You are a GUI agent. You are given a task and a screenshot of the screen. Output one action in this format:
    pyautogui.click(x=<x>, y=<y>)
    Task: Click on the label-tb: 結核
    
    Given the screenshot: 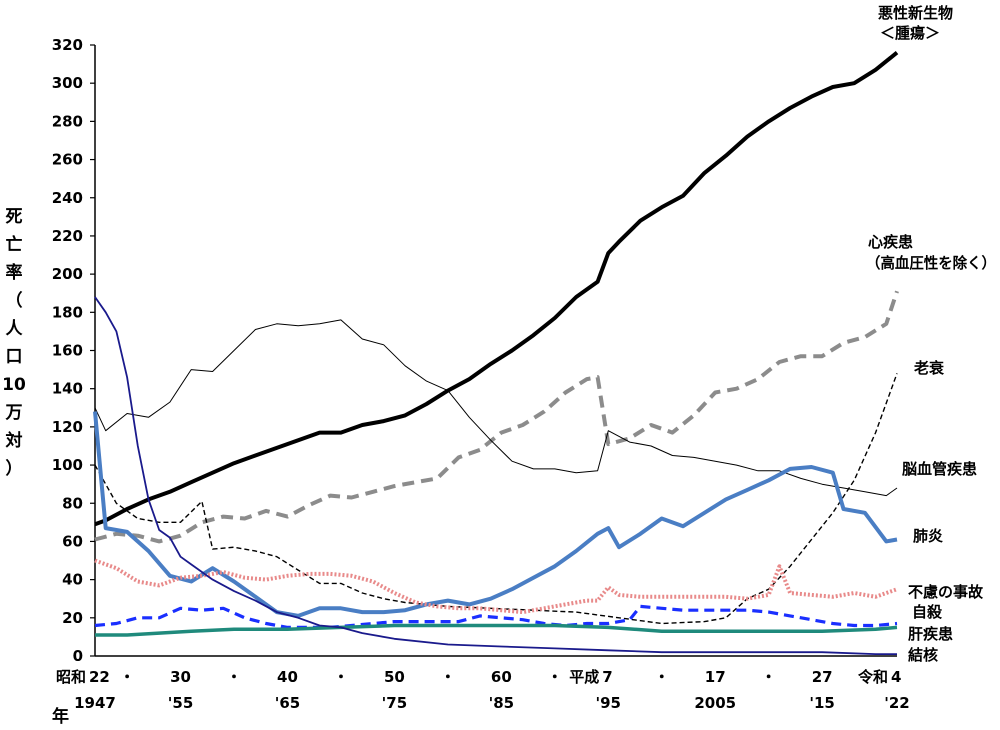 What is the action you would take?
    pyautogui.click(x=923, y=655)
    